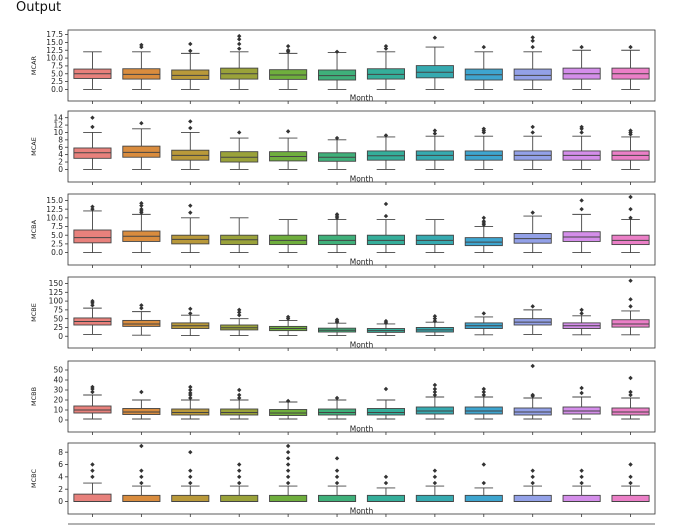  I want to click on y-tick-label: 30, so click(58, 390).